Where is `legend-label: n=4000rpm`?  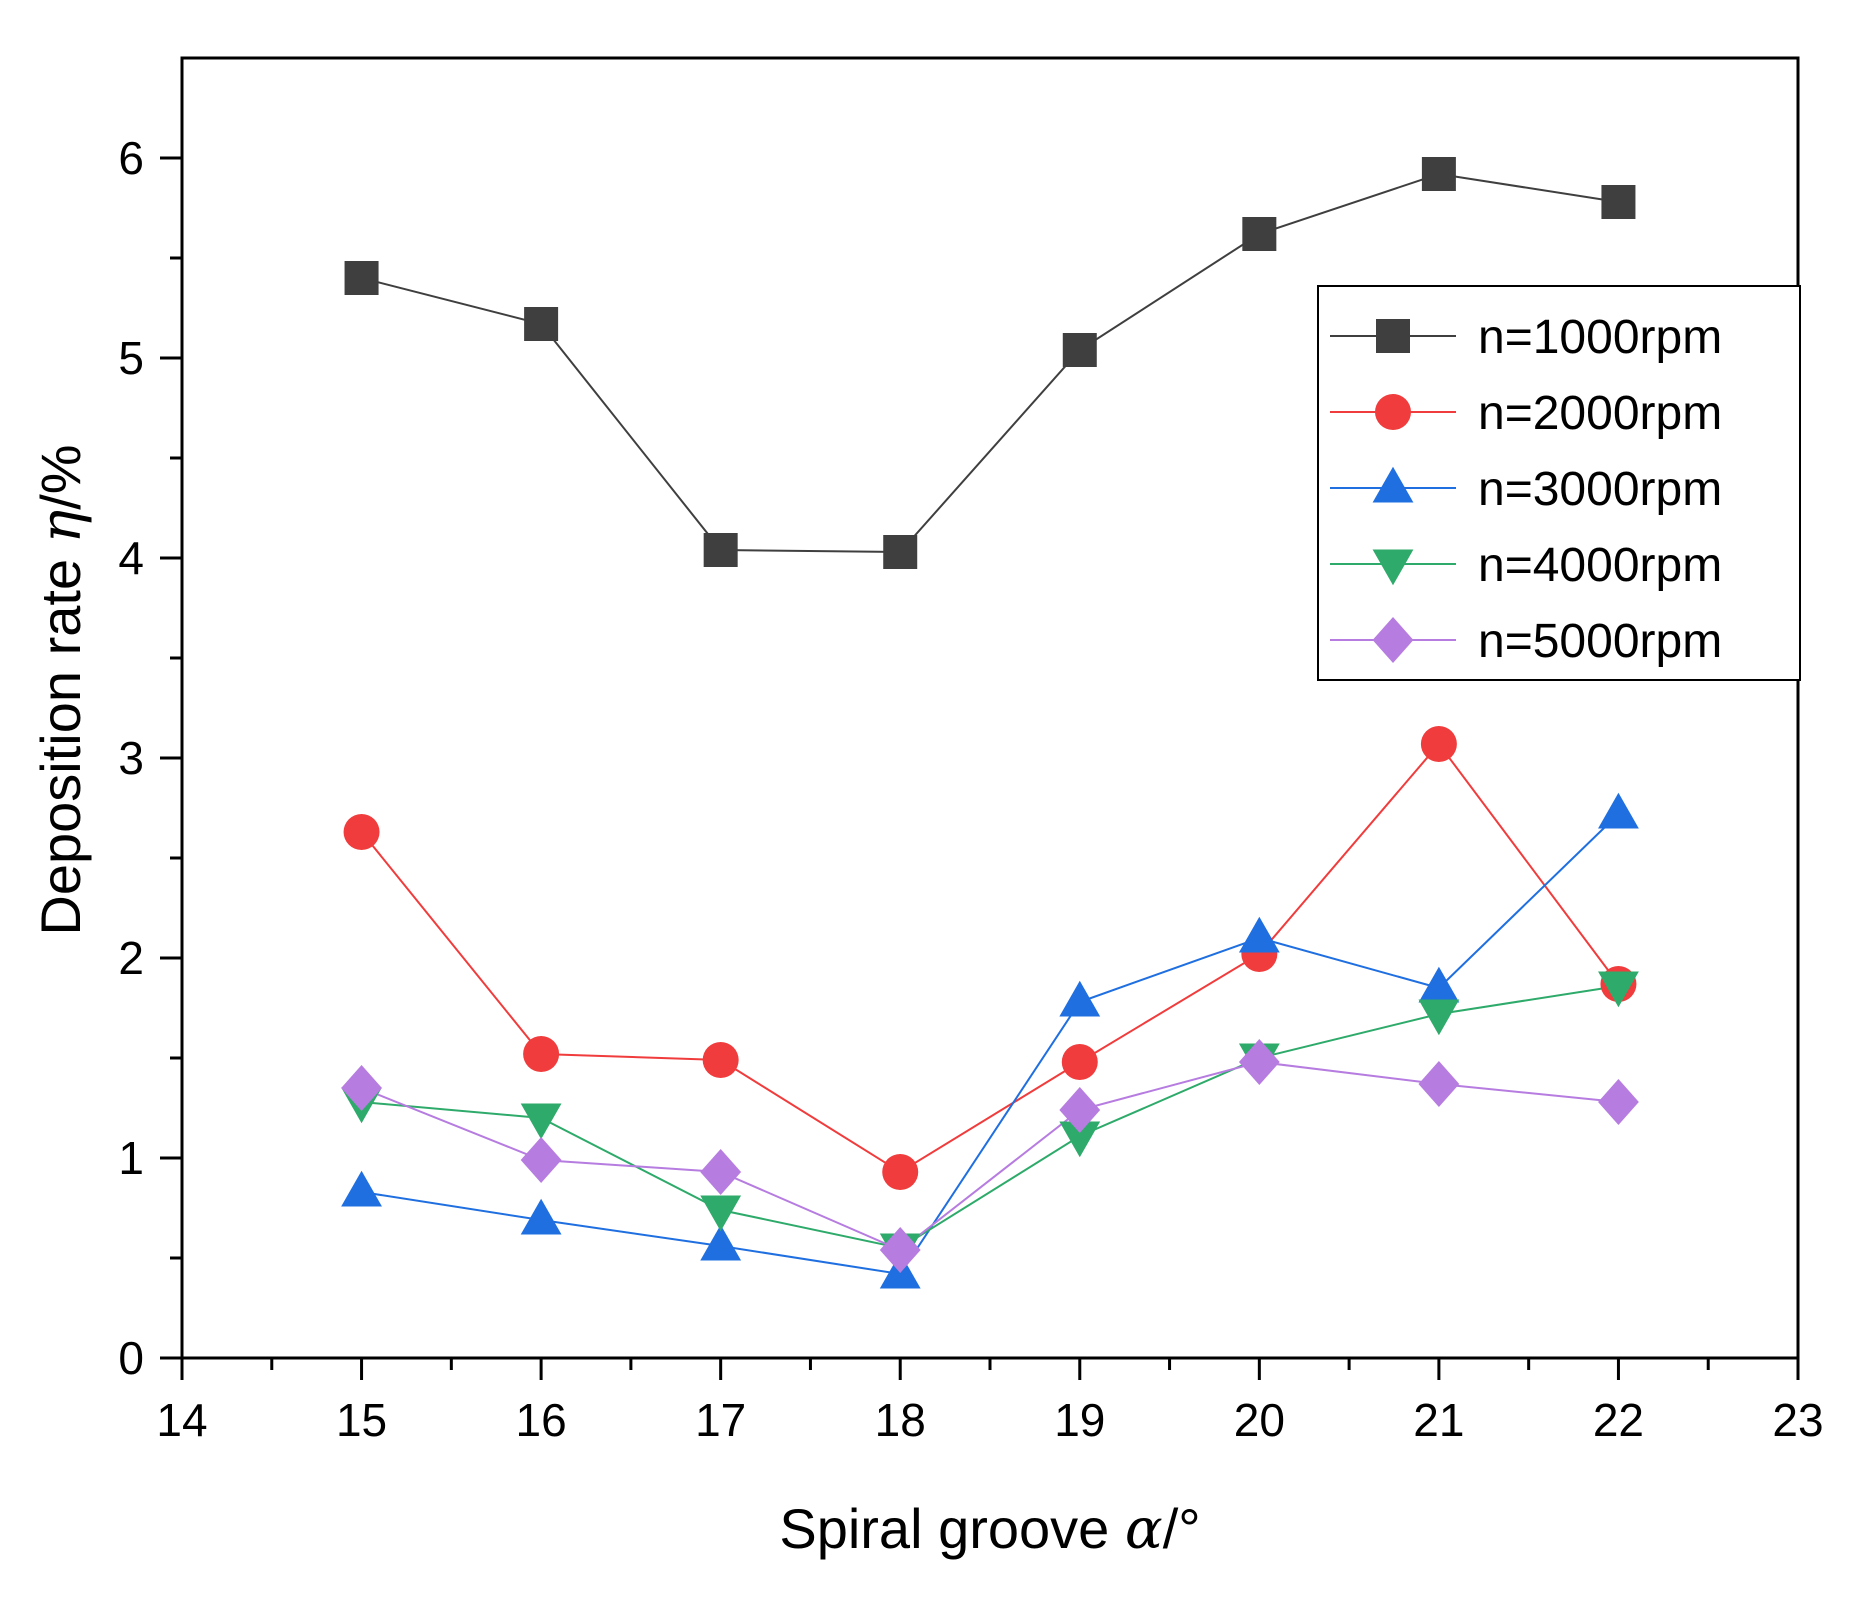 legend-label: n=4000rpm is located at coordinates (1600, 565).